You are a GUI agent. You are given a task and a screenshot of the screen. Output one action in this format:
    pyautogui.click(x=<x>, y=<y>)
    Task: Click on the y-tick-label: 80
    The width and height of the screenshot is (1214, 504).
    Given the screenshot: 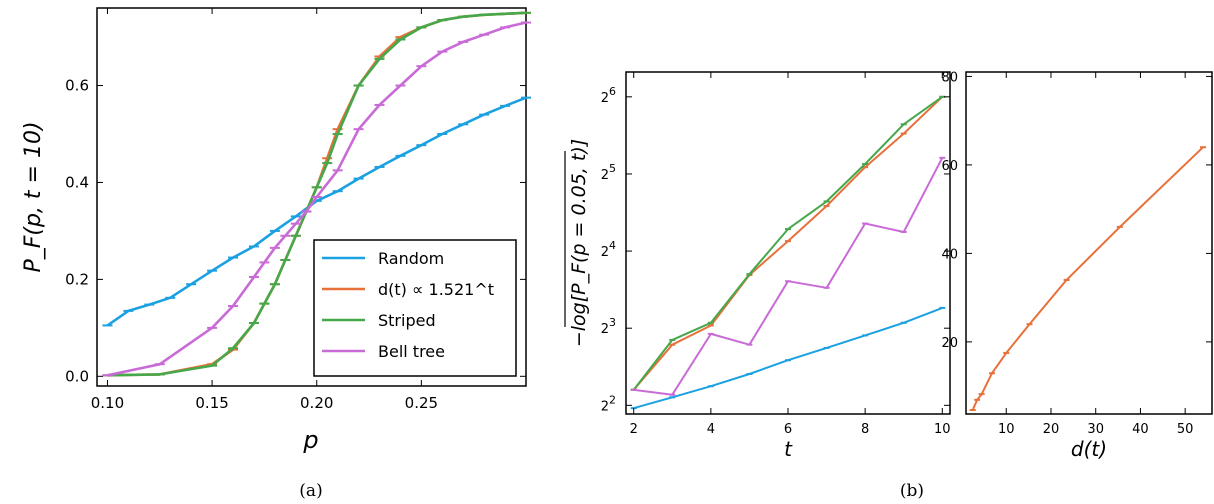 What is the action you would take?
    pyautogui.click(x=949, y=77)
    